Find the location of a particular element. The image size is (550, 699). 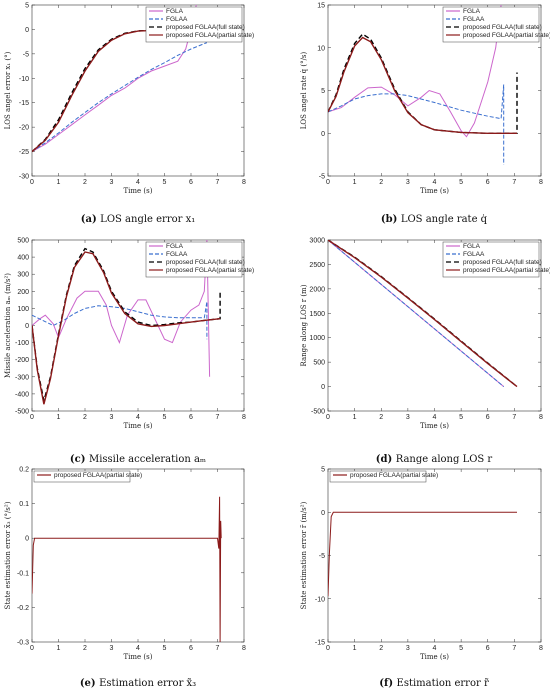

y-tick-label: -30 is located at coordinates (24, 177).